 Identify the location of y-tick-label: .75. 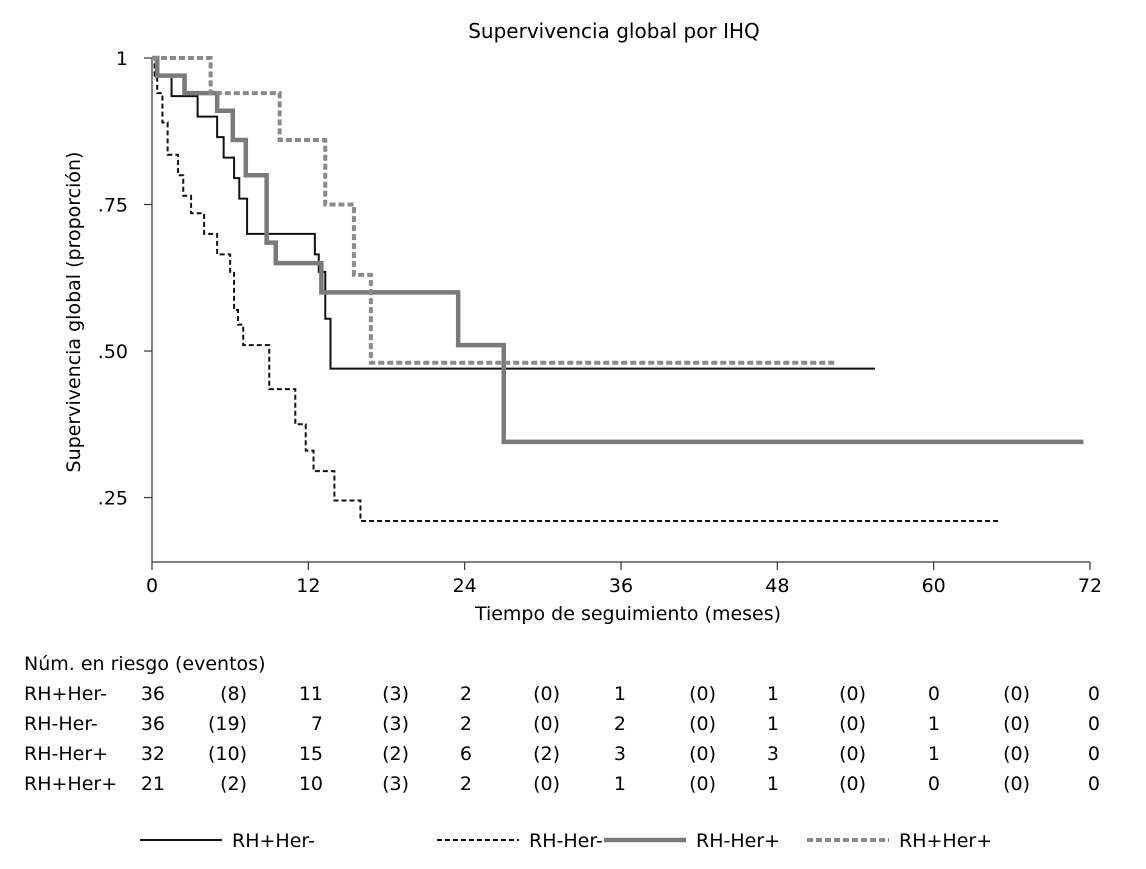
(113, 206).